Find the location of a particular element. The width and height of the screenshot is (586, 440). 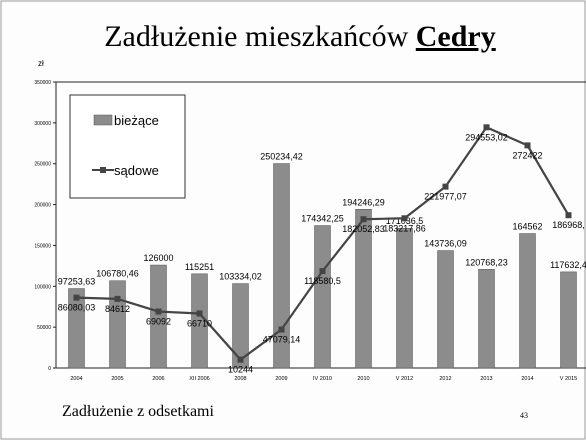

chart-title: Zadłużenie mieszkańców Cedry is located at coordinates (300, 36).